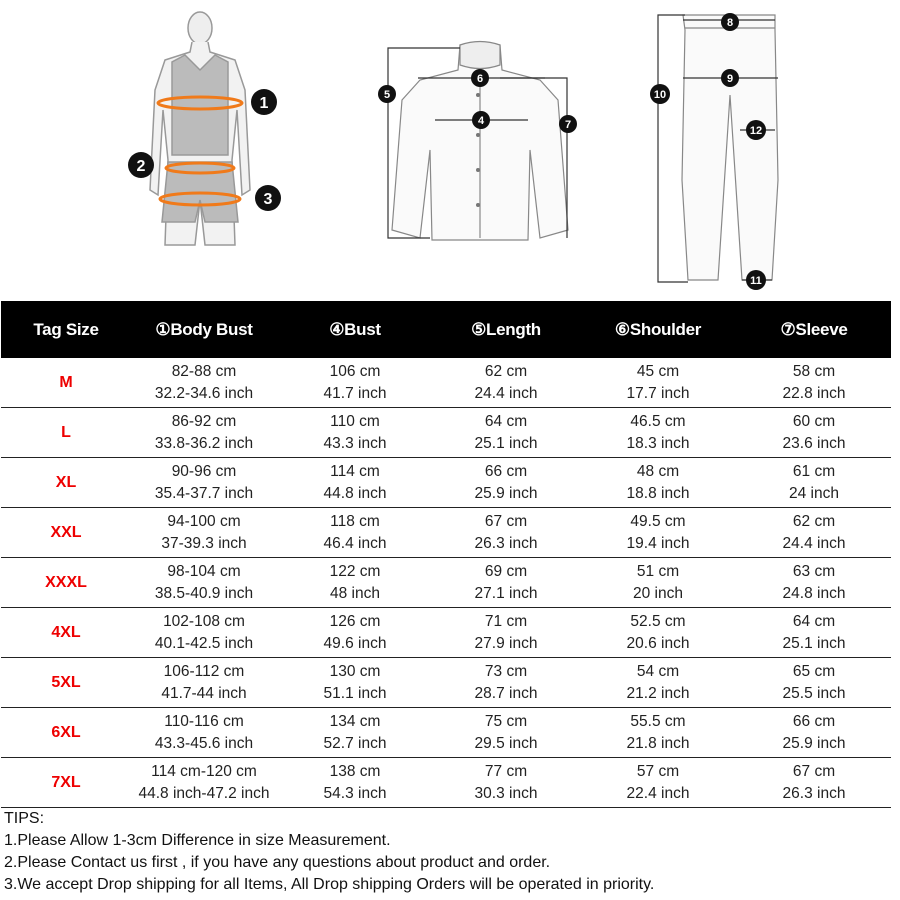 This screenshot has height=900, width=900. Describe the element at coordinates (204, 693) in the screenshot. I see `inch-value: 41.7-44 inch` at that location.